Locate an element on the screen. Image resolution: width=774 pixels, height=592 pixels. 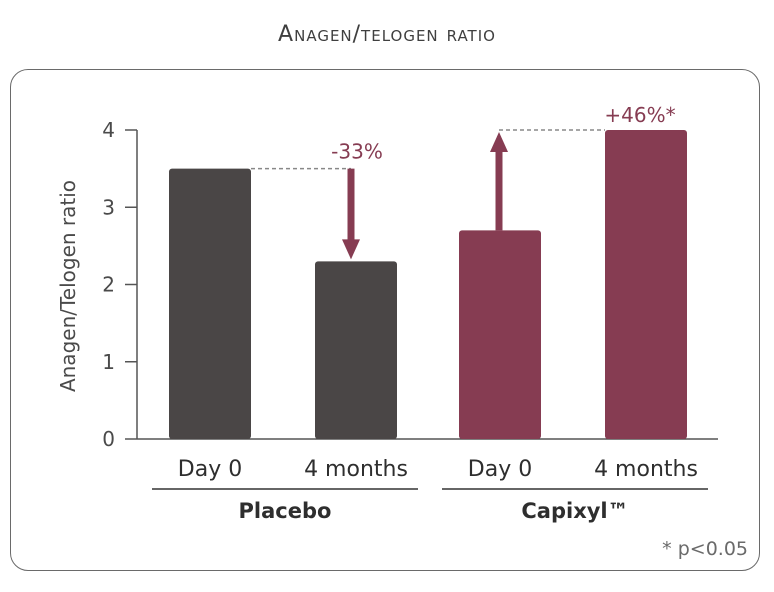
y-tick-label: 4 is located at coordinates (108, 130).